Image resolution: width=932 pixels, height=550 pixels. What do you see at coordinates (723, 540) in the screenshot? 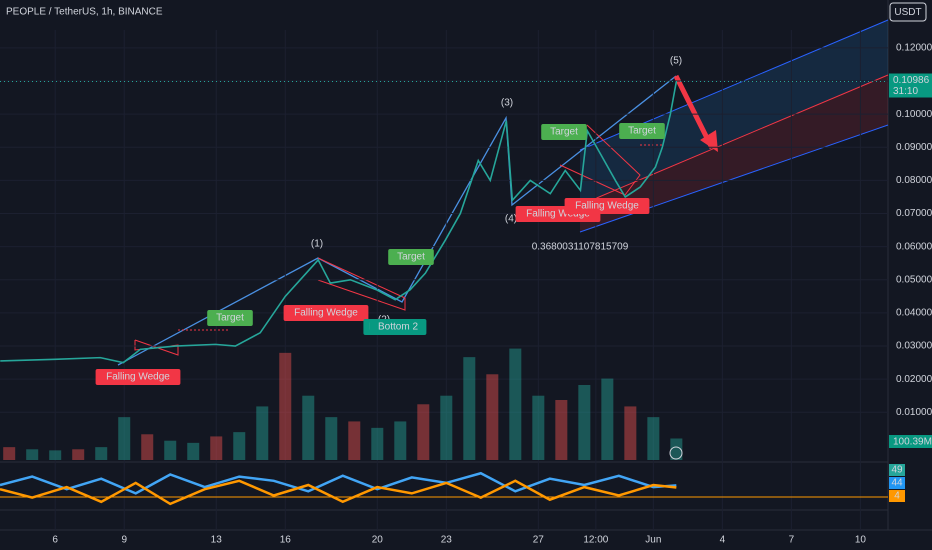
I see `x-tick-label: 4` at bounding box center [723, 540].